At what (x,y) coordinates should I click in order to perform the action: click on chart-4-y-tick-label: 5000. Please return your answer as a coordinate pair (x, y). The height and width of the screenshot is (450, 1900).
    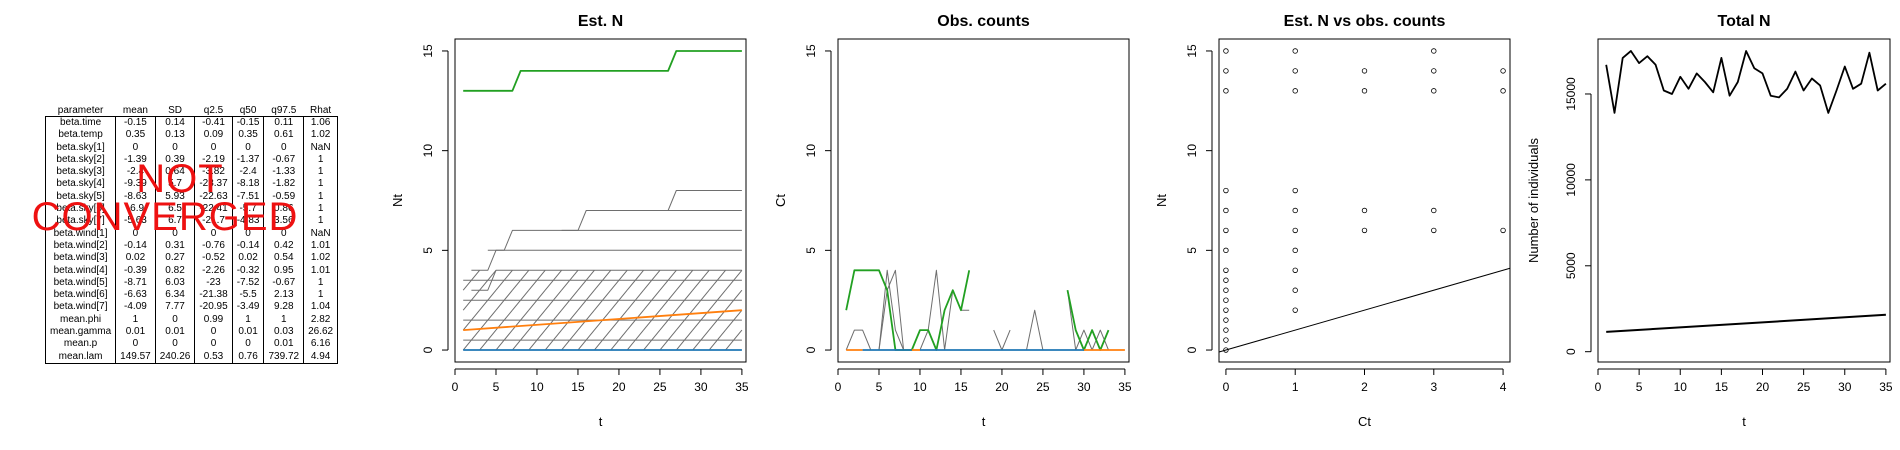
    Looking at the image, I should click on (1571, 265).